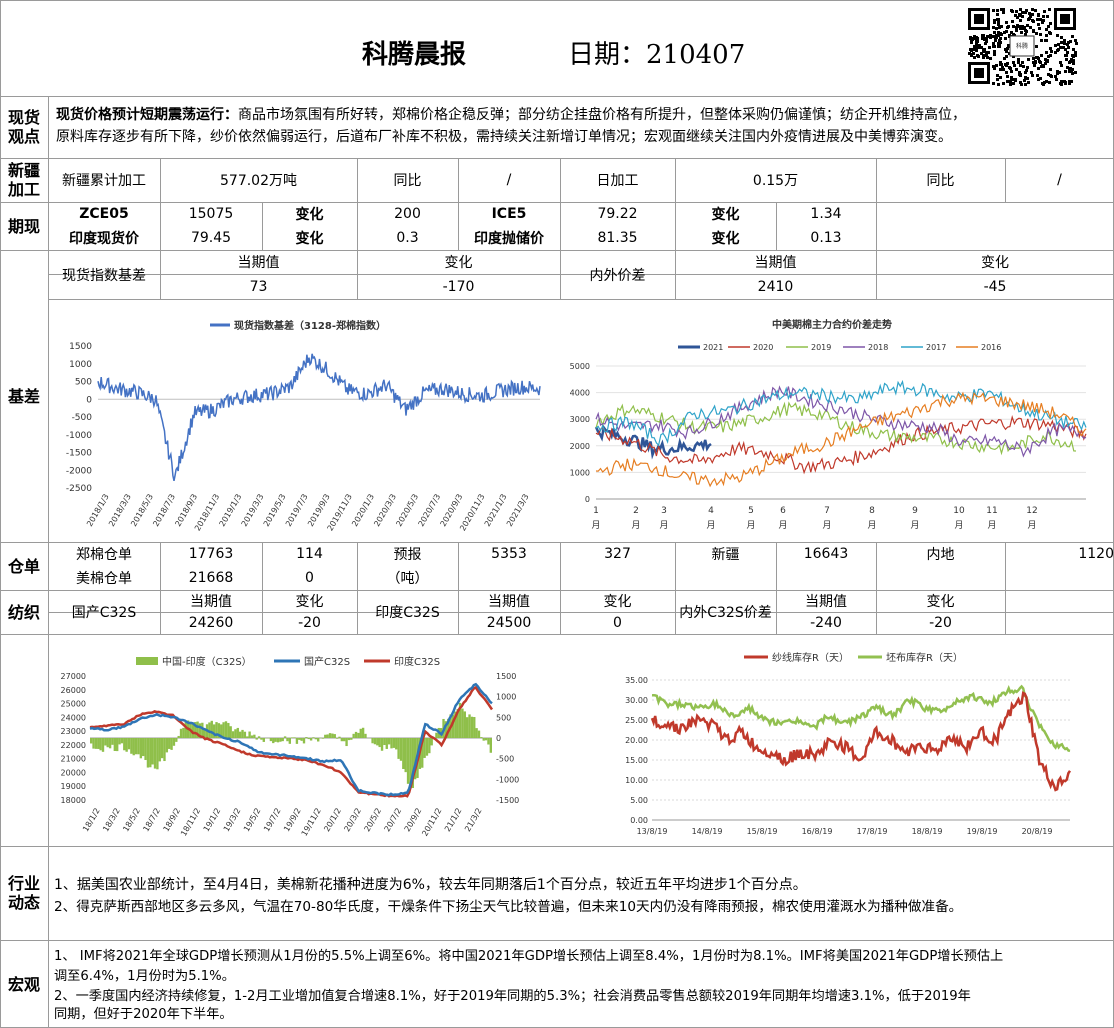 This screenshot has width=1114, height=1028. I want to click on india-spot-change-value: 0.3, so click(407, 238).